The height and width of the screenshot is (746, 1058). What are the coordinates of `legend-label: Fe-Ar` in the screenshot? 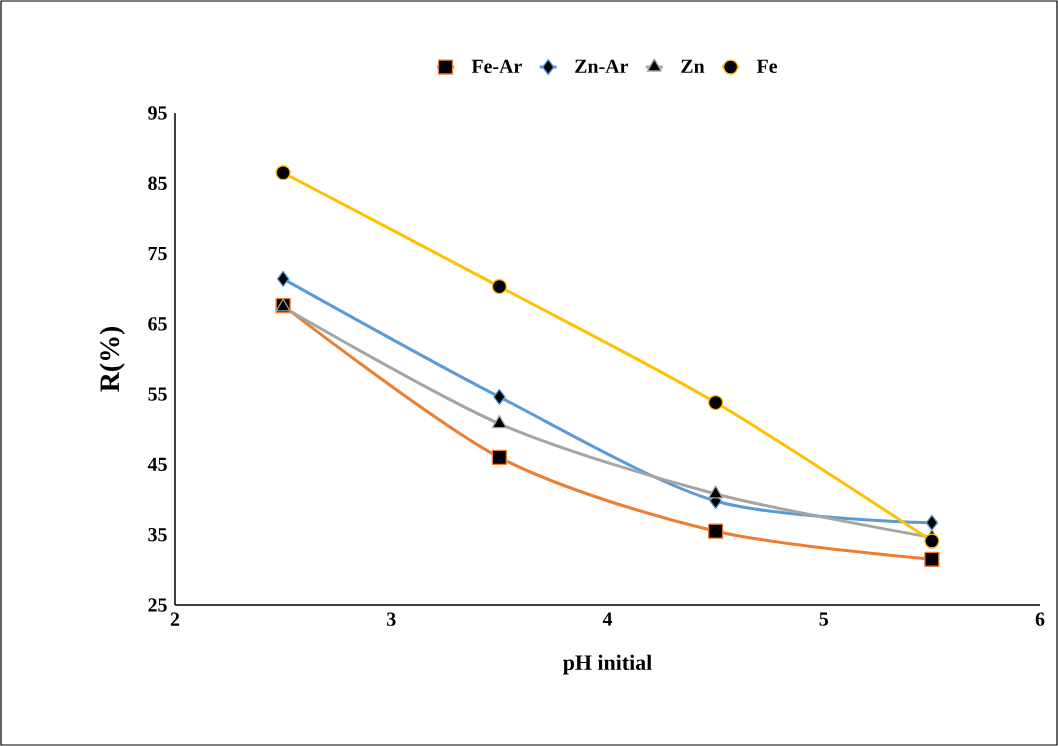 It's located at (496, 66).